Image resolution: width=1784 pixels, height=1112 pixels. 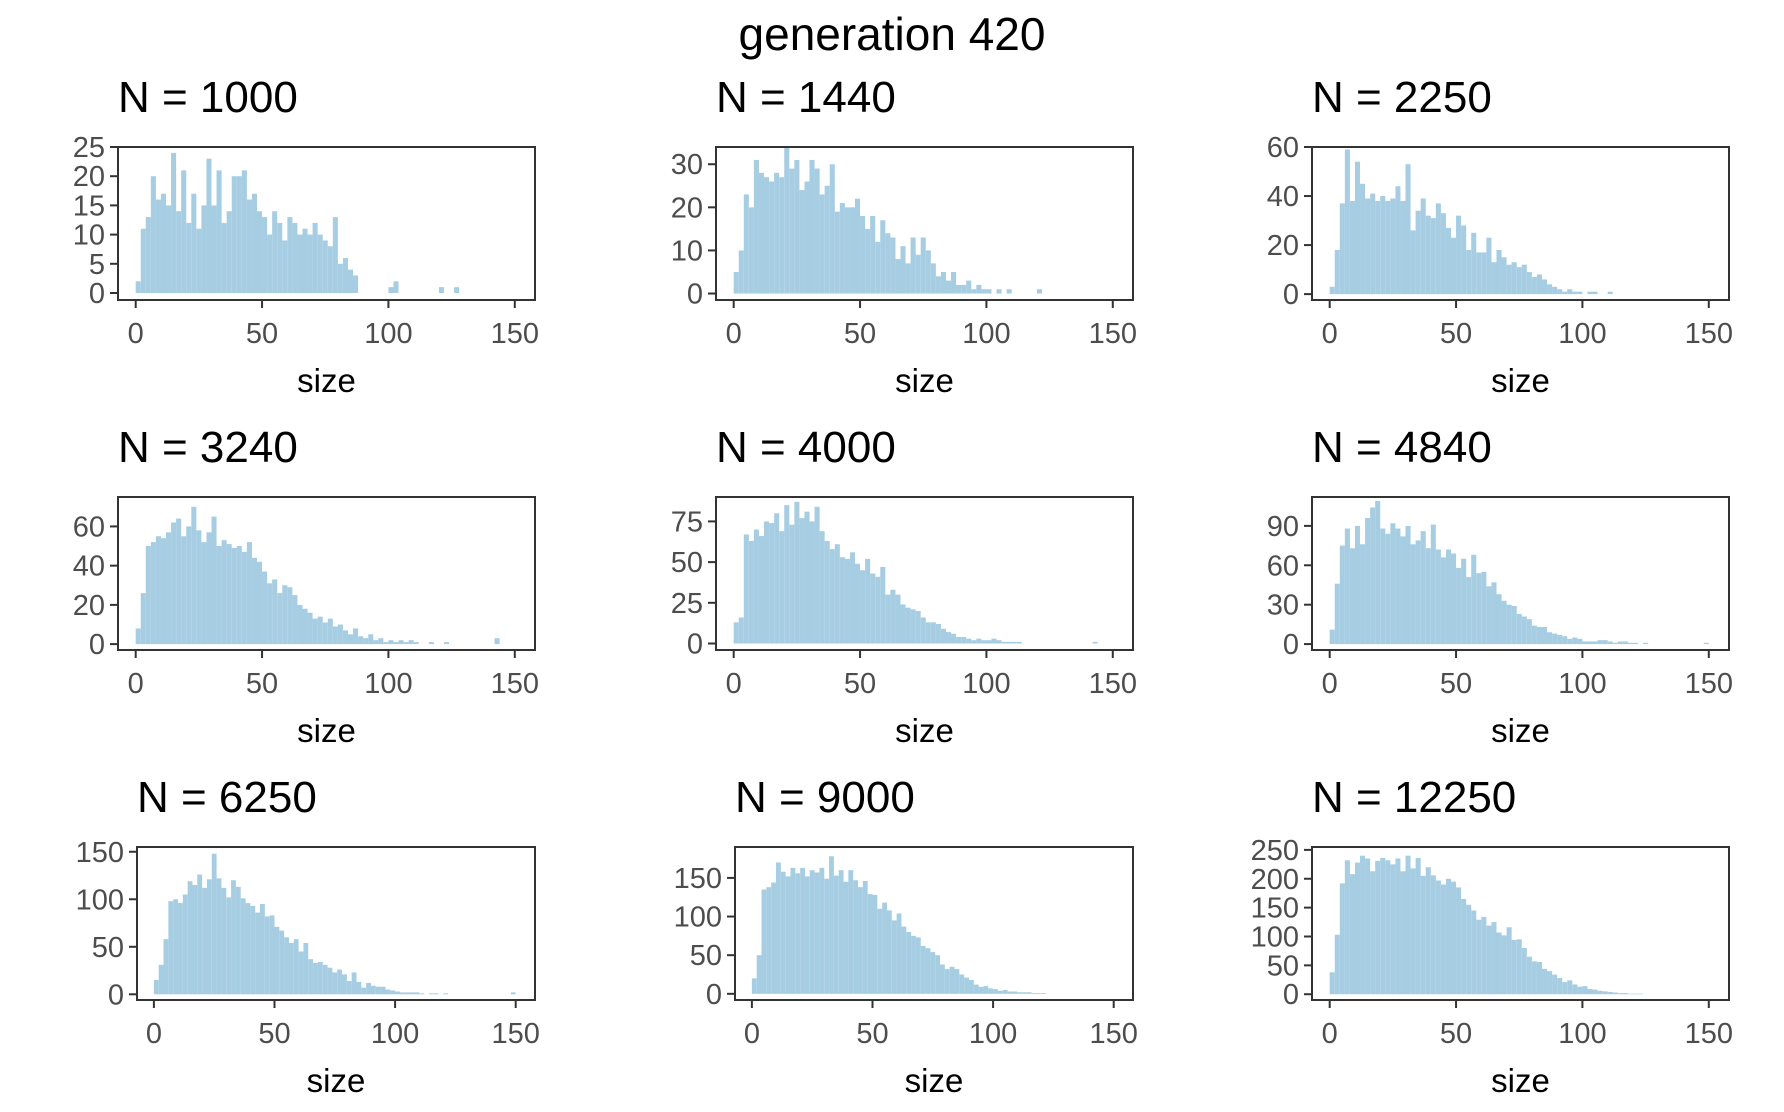 What do you see at coordinates (136, 334) in the screenshot?
I see `x-tick-label: 0` at bounding box center [136, 334].